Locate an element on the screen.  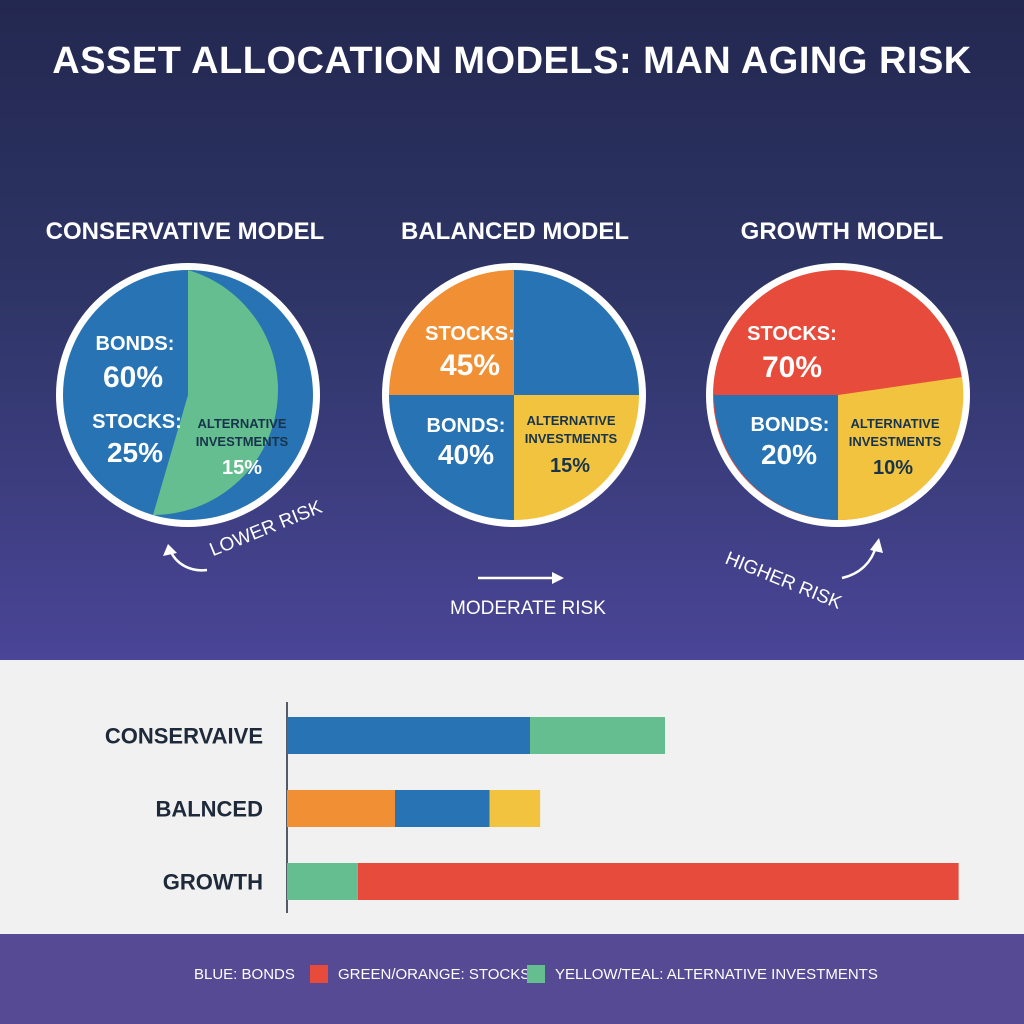
legend-band is located at coordinates (512, 979).